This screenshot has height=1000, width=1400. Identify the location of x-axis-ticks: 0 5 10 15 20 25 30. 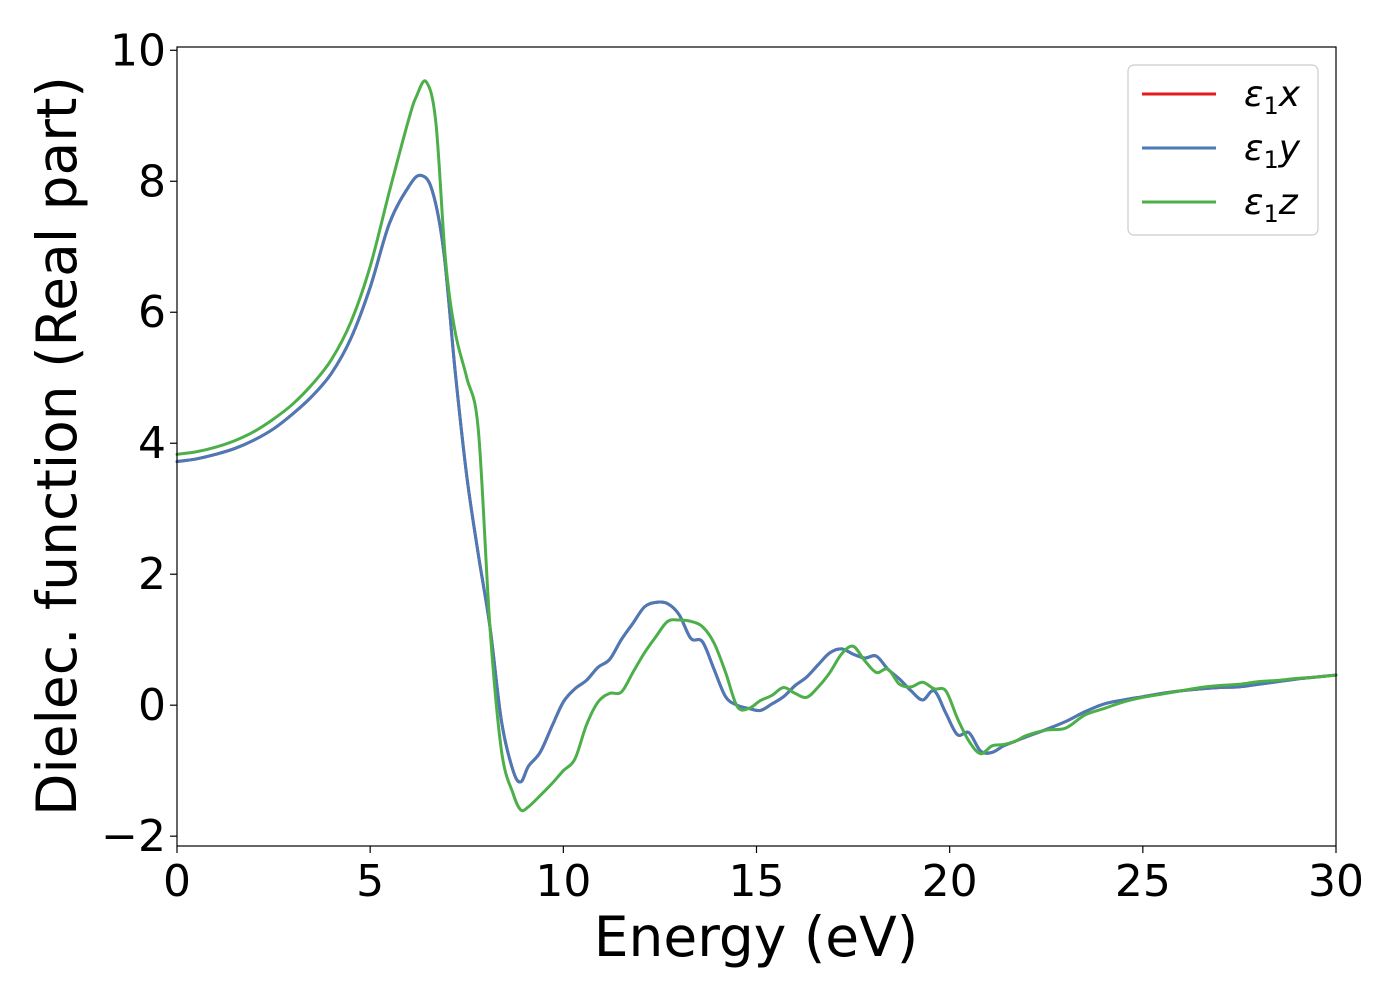
(763, 876).